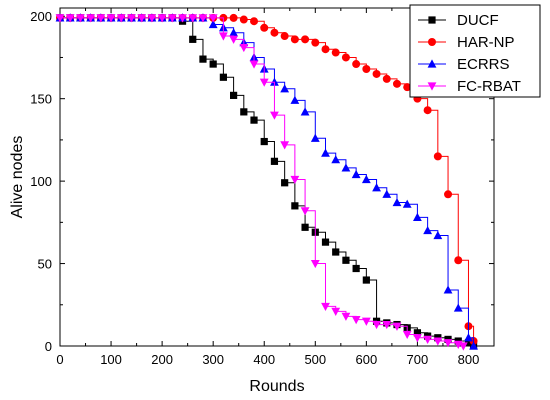  I want to click on y-tick-label: 50, so click(45, 264).